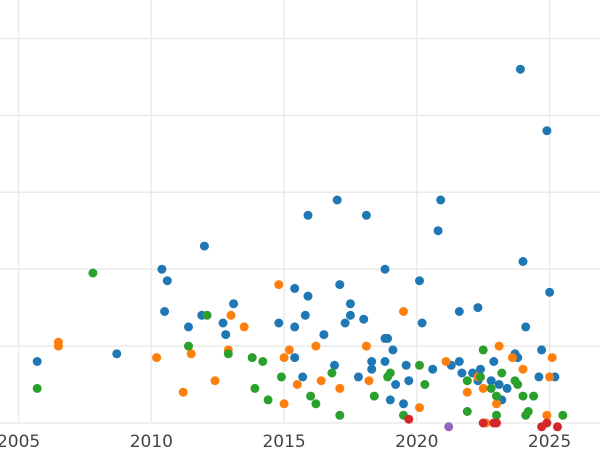 Image resolution: width=600 pixels, height=450 pixels. I want to click on x-tick-label: 2020, so click(416, 441).